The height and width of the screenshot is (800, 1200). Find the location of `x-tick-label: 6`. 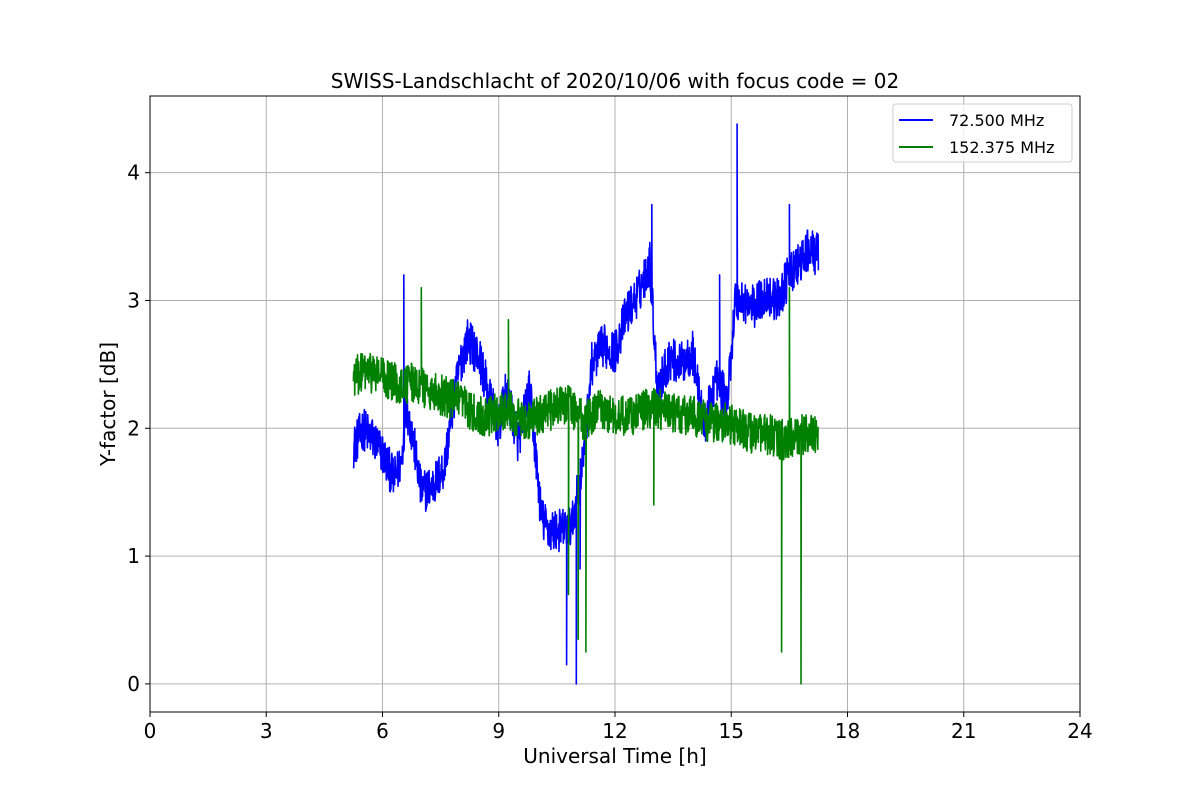

x-tick-label: 6 is located at coordinates (382, 731).